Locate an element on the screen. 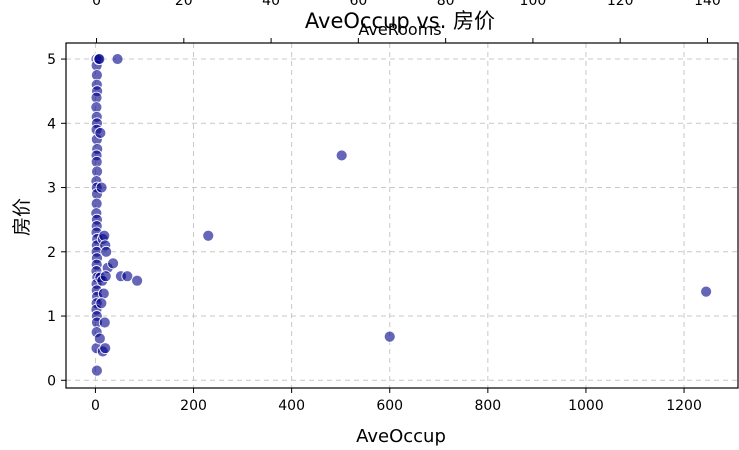 This screenshot has width=739, height=450. y-tick-label: 3 is located at coordinates (51, 189).